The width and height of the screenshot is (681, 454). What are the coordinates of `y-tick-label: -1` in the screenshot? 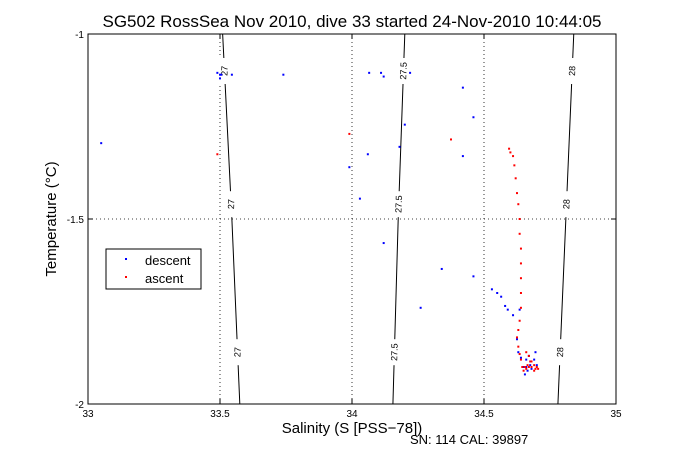 It's located at (79, 35).